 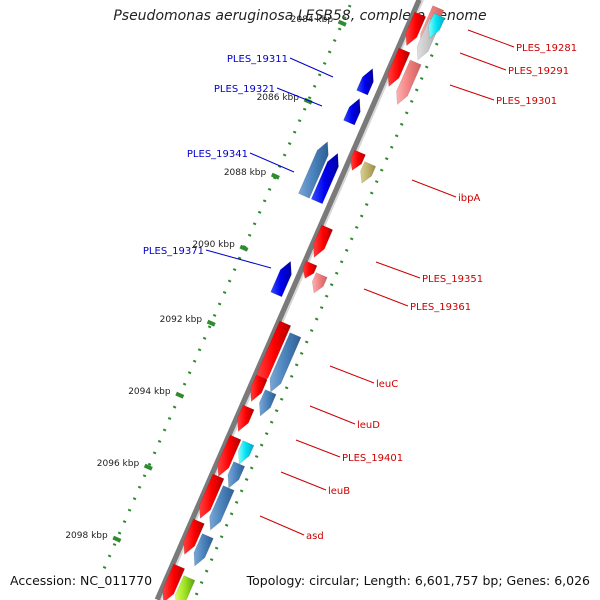 What do you see at coordinates (86, 536) in the screenshot?
I see `kbp-tick-label: 2098 kbp` at bounding box center [86, 536].